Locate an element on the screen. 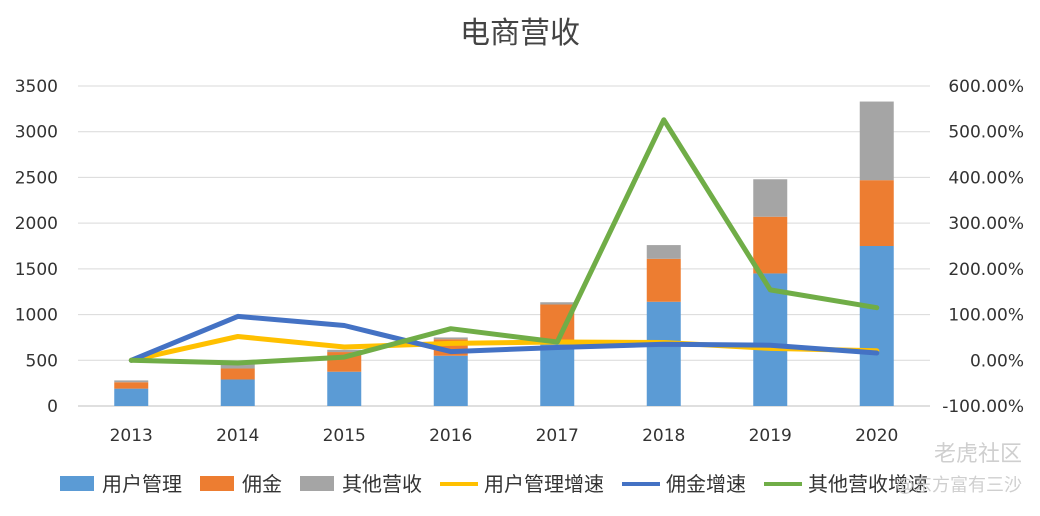 The width and height of the screenshot is (1040, 516). legend-label: 佣金 is located at coordinates (262, 484).